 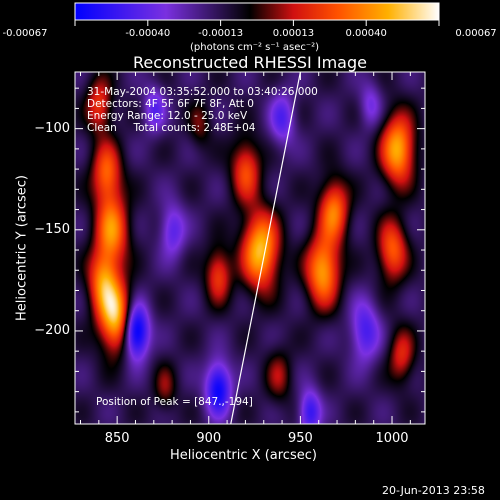 What do you see at coordinates (202, 92) in the screenshot?
I see `annotation-time-range: 31-May-2004 03:35:52.000 to 03:40:26.000` at bounding box center [202, 92].